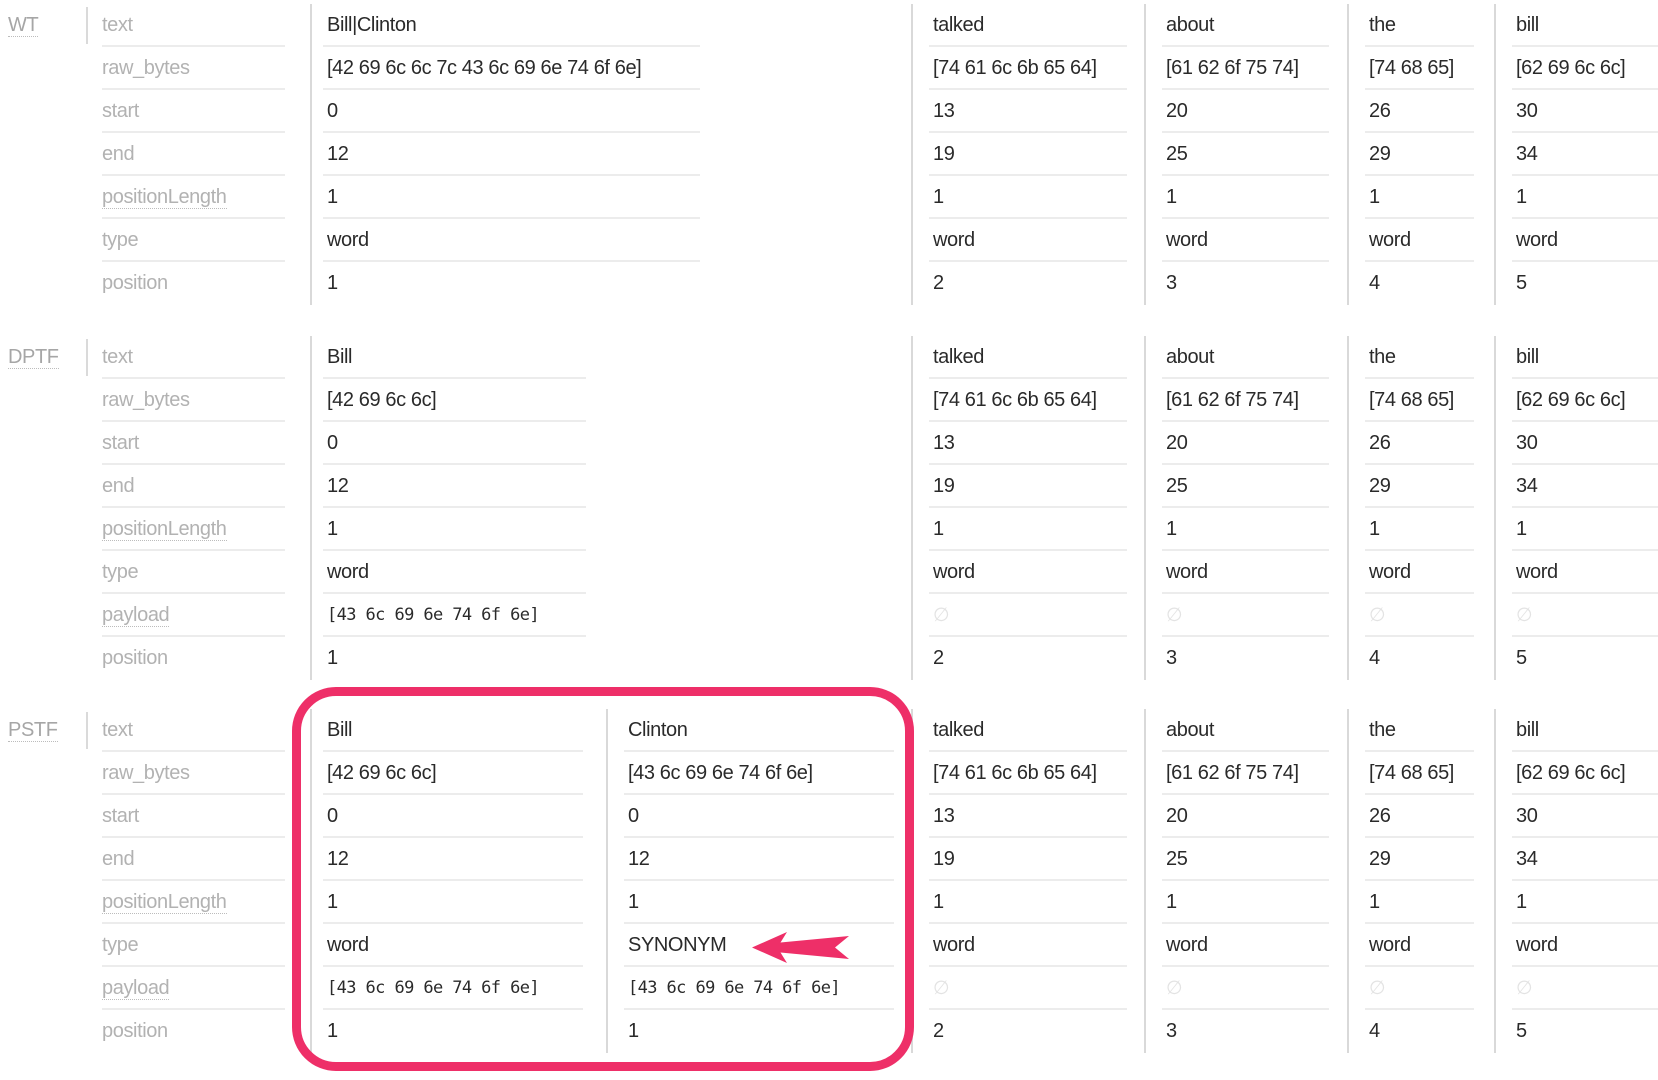  What do you see at coordinates (199, 658) in the screenshot?
I see `attr-label-position: position` at bounding box center [199, 658].